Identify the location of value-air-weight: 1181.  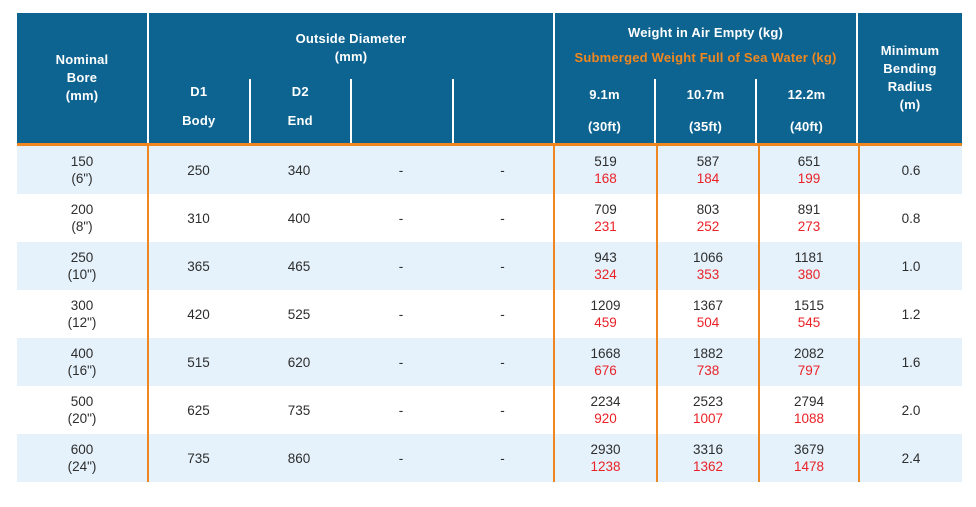
(809, 257).